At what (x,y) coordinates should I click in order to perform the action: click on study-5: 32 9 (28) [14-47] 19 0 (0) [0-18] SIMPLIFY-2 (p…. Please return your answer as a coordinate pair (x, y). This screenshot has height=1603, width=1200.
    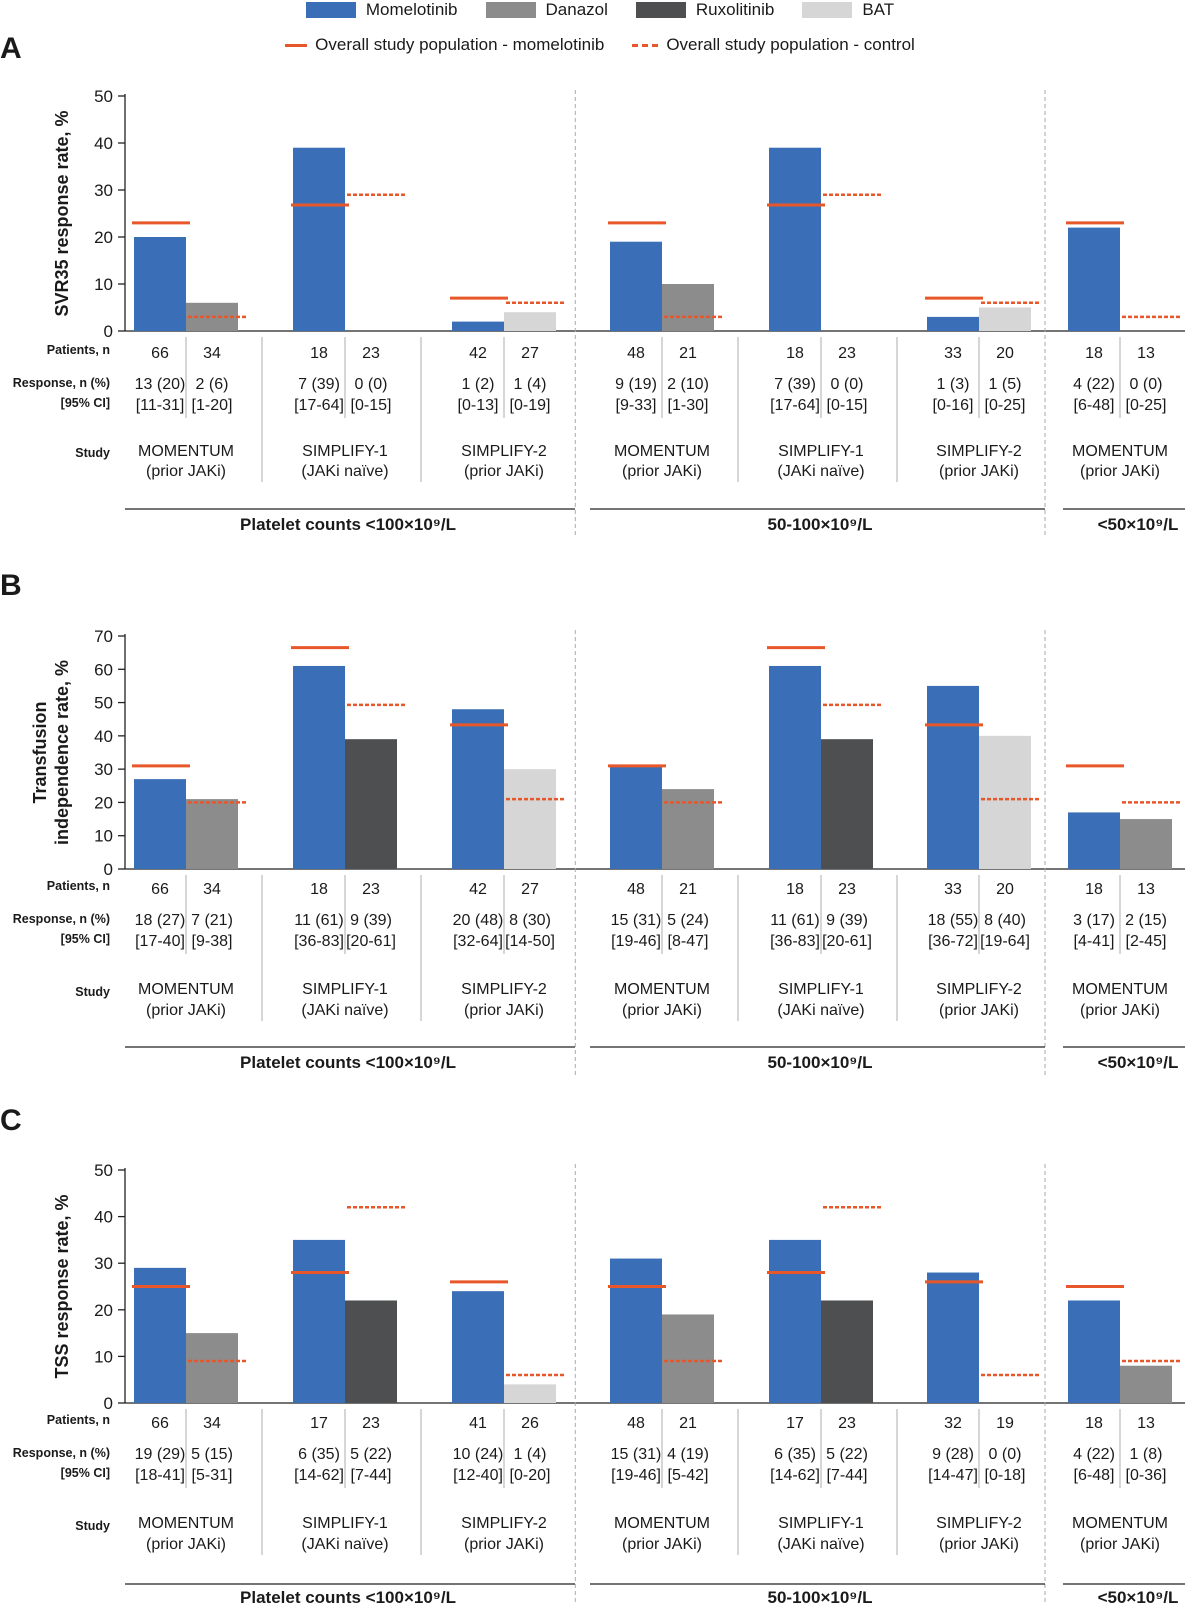
    Looking at the image, I should click on (982, 1412).